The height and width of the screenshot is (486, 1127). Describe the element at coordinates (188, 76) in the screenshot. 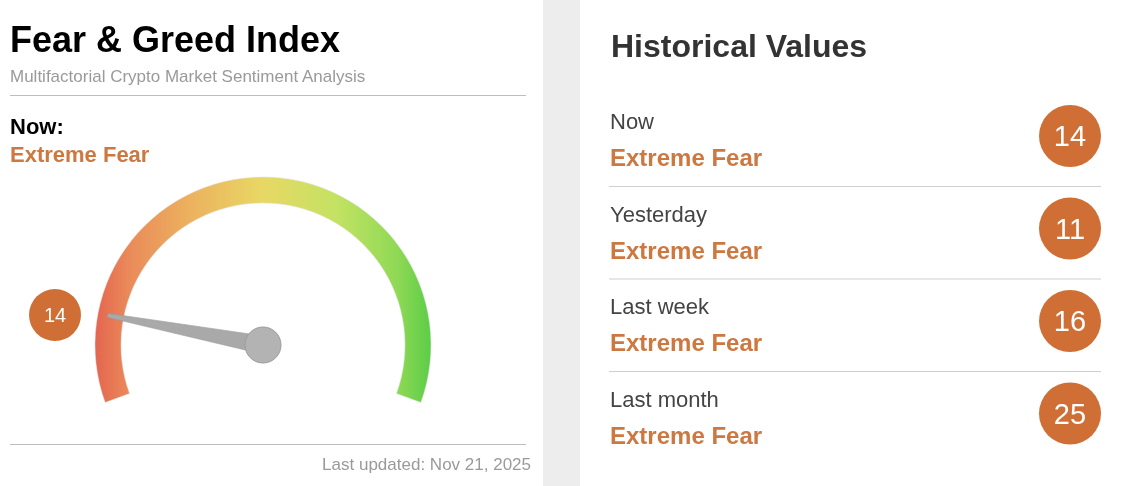

I see `text: Multifactorial Crypto Market Sentiment Analysis` at that location.